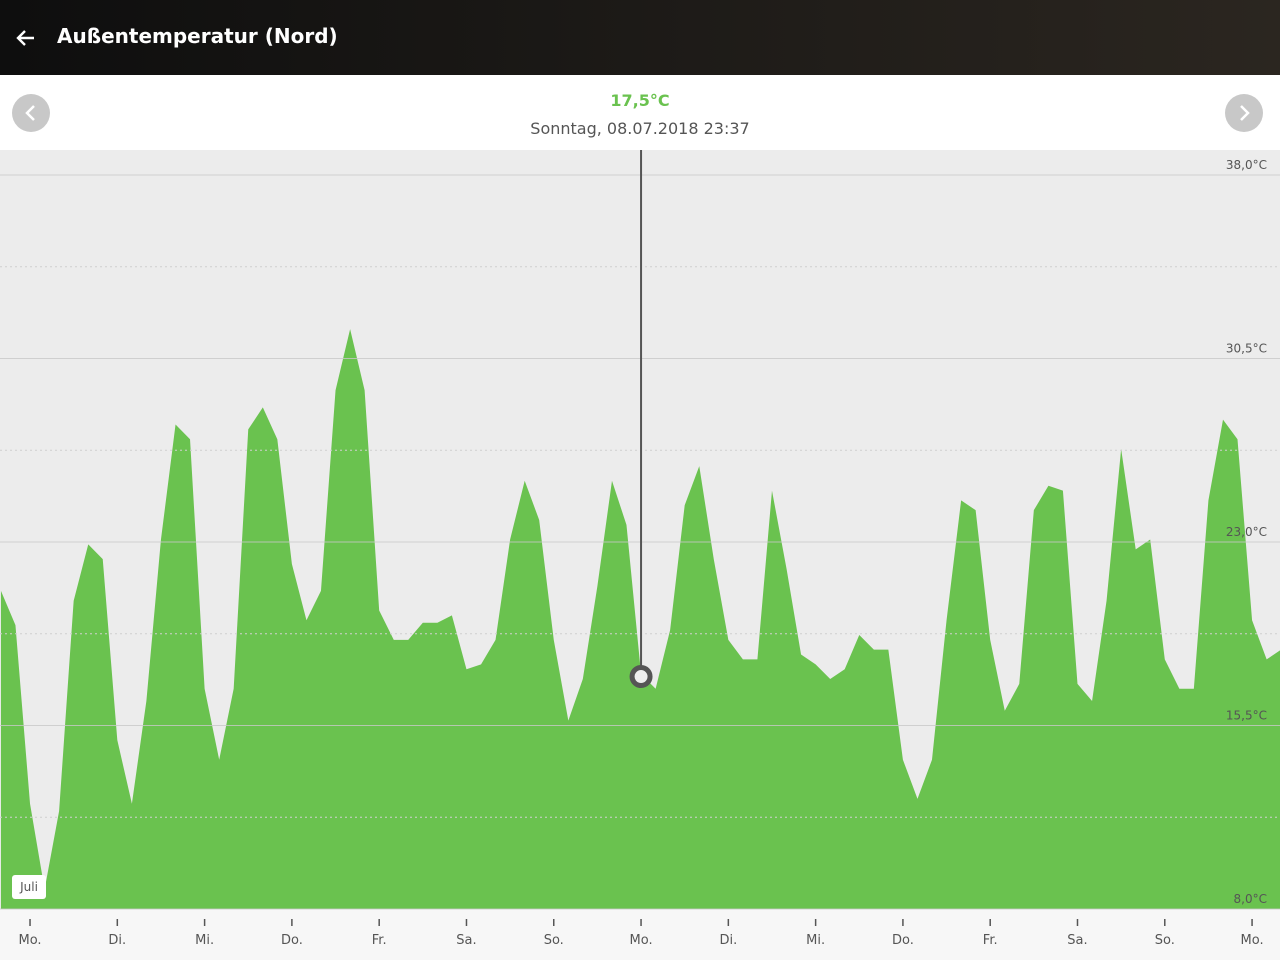 The image size is (1280, 960). What do you see at coordinates (31, 113) in the screenshot?
I see `prev-button` at bounding box center [31, 113].